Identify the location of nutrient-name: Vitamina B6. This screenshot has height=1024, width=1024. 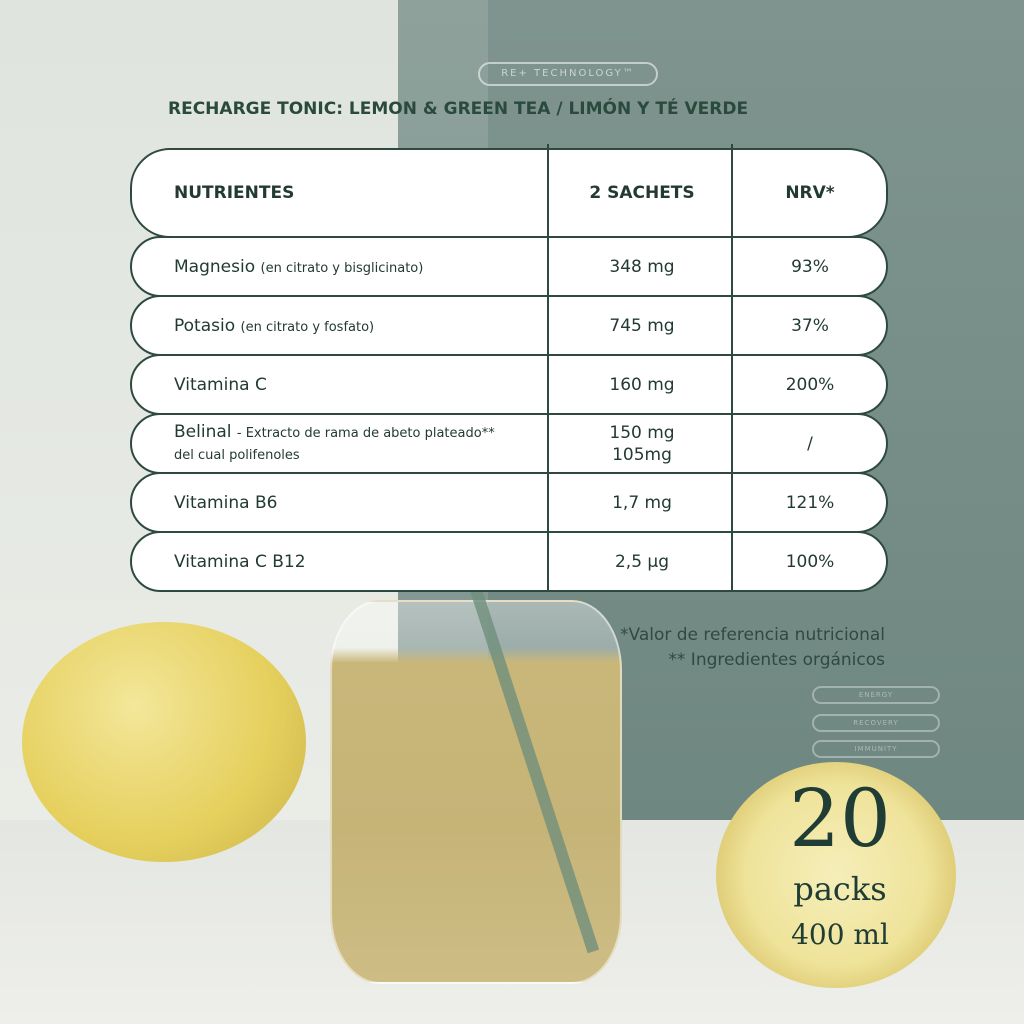
(226, 502).